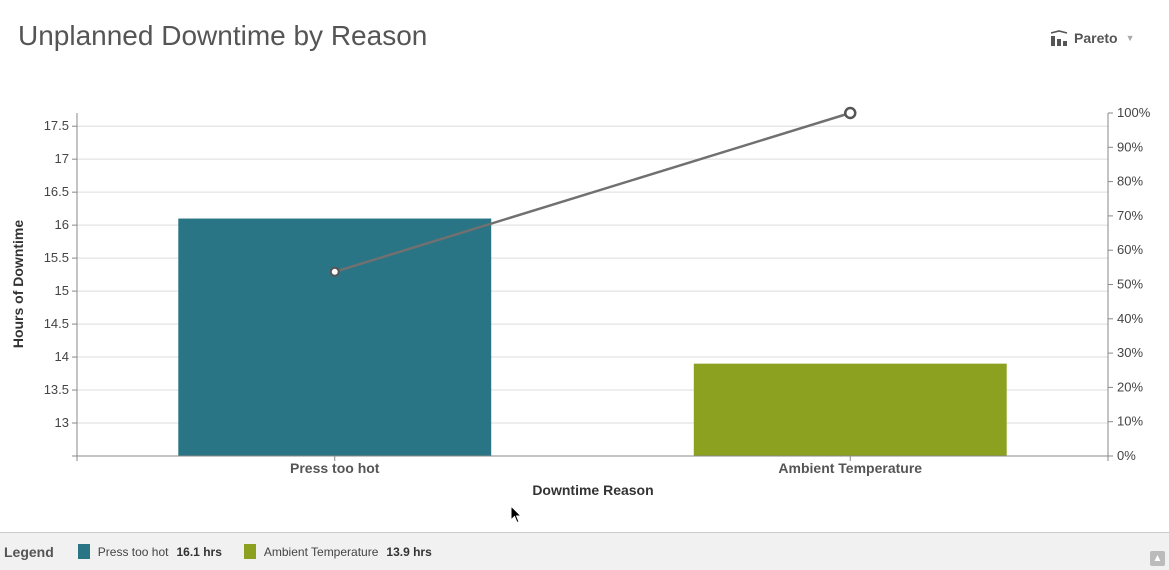  I want to click on scroll-up-icon: ▲, so click(1157, 558).